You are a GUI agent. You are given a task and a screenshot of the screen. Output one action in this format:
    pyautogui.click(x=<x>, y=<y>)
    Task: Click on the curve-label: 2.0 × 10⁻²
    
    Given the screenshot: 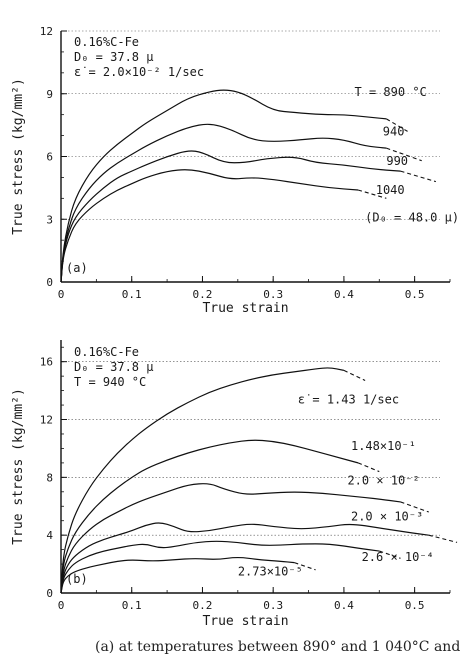 What is the action you would take?
    pyautogui.click(x=383, y=481)
    